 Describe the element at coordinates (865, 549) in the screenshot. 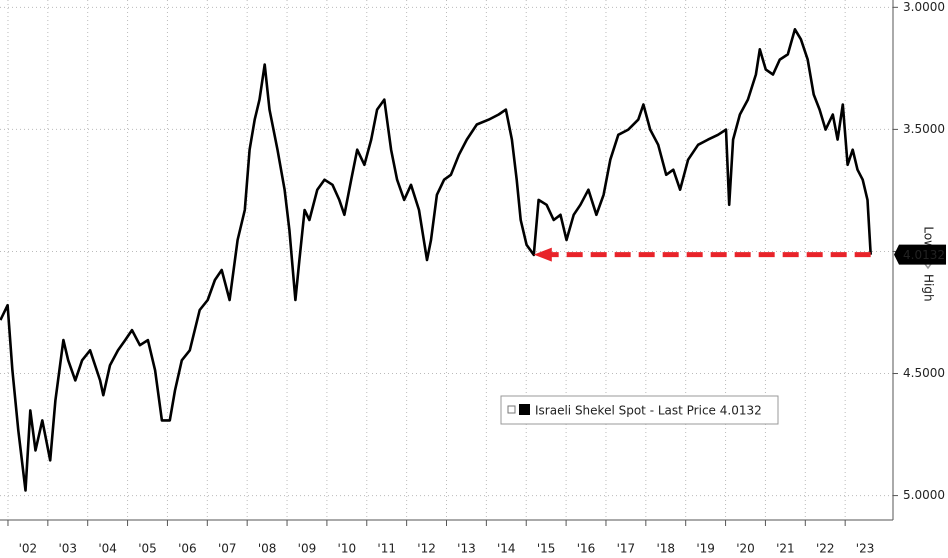

I see `x-tick-label: '23` at that location.